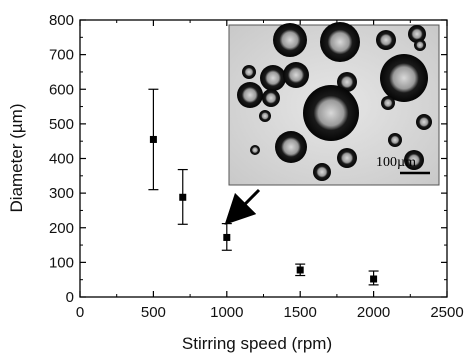  Describe the element at coordinates (153, 312) in the screenshot. I see `x-tick-label: 500` at that location.